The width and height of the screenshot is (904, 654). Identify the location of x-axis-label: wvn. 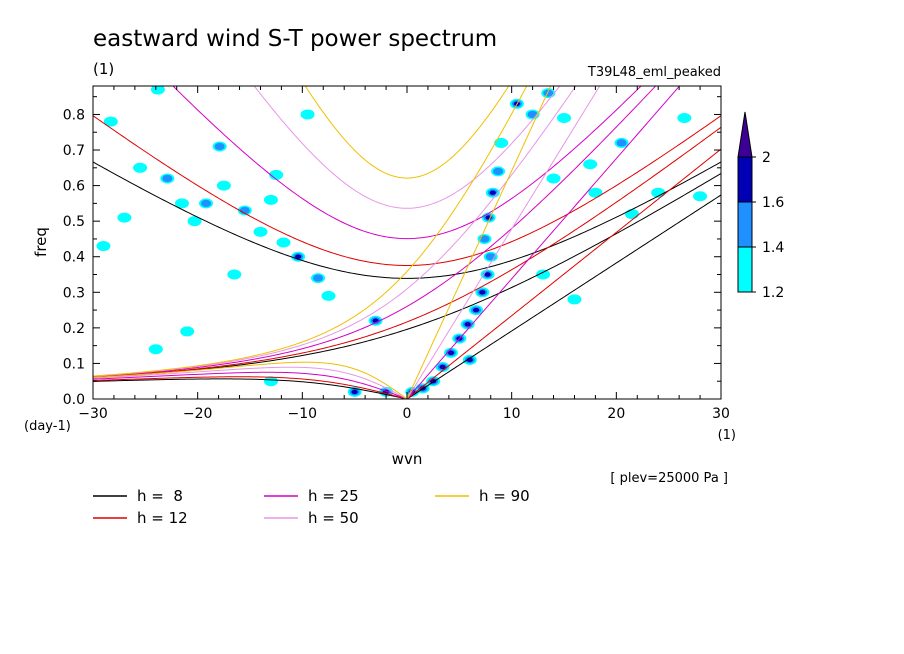
(407, 459).